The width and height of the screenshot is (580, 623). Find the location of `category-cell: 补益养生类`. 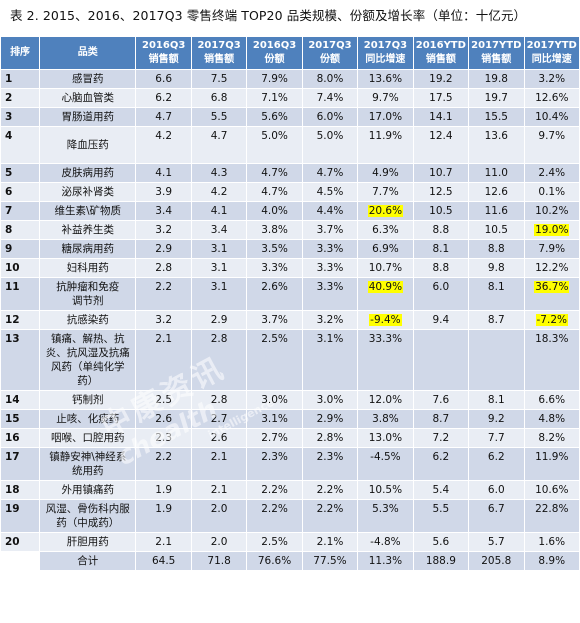

category-cell: 补益养生类 is located at coordinates (88, 230).